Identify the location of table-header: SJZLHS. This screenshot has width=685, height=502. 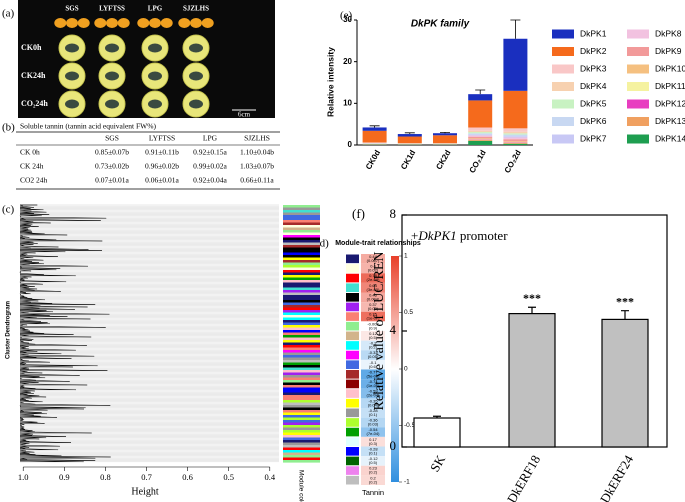
(257, 138).